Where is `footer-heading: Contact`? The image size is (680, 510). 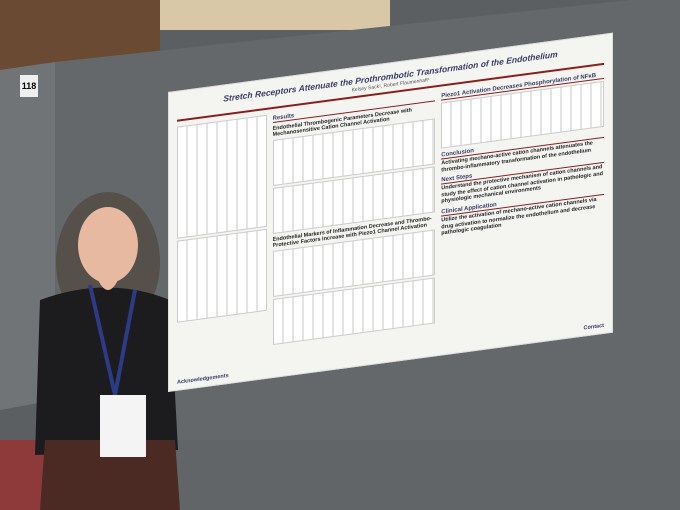 footer-heading: Contact is located at coordinates (593, 327).